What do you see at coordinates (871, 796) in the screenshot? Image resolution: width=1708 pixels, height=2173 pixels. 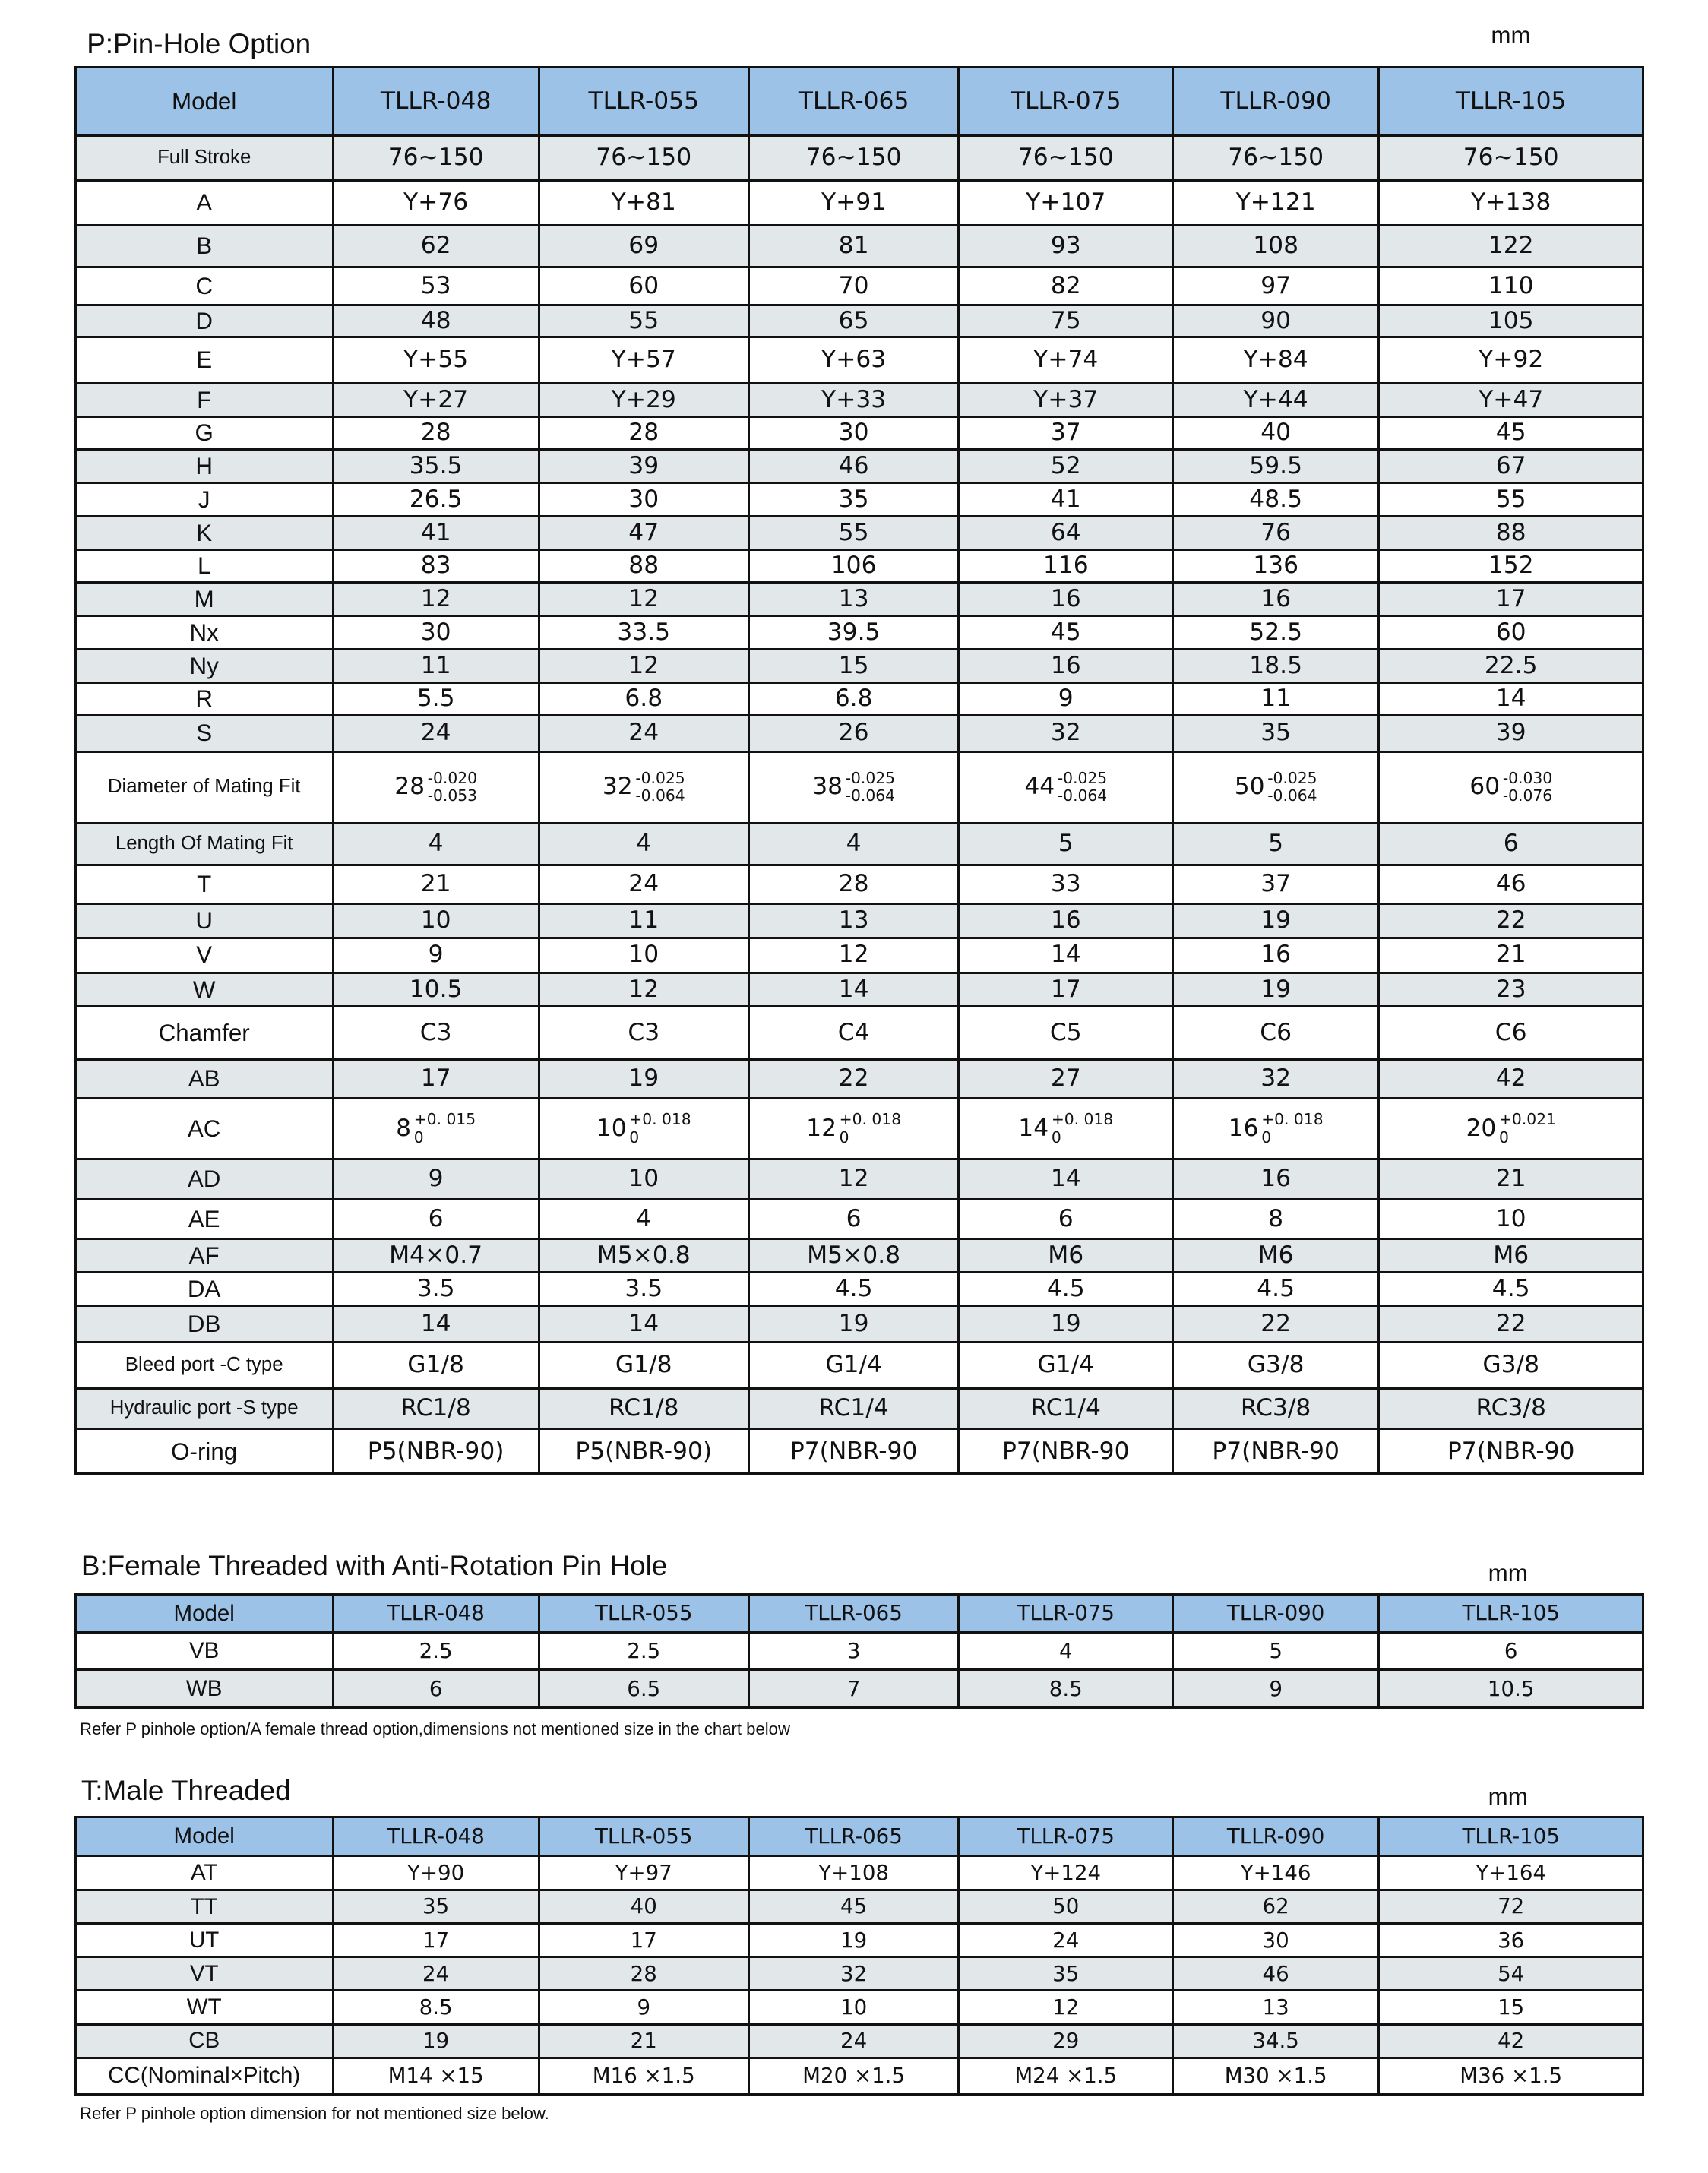 I see `lower-limit: -0.064` at bounding box center [871, 796].